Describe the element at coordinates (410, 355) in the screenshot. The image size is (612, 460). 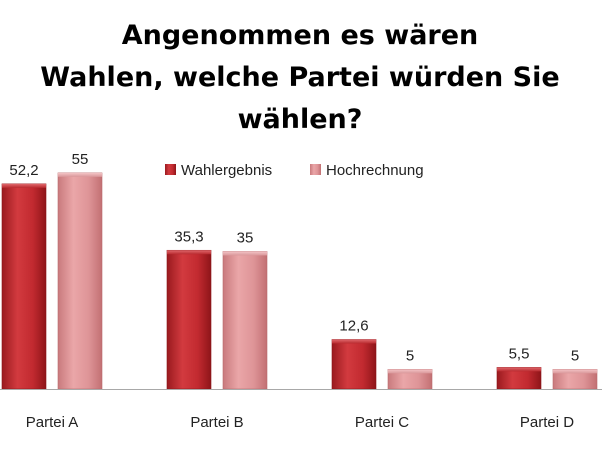
I see `data-label-hochrechnung-partei-c: 5` at that location.